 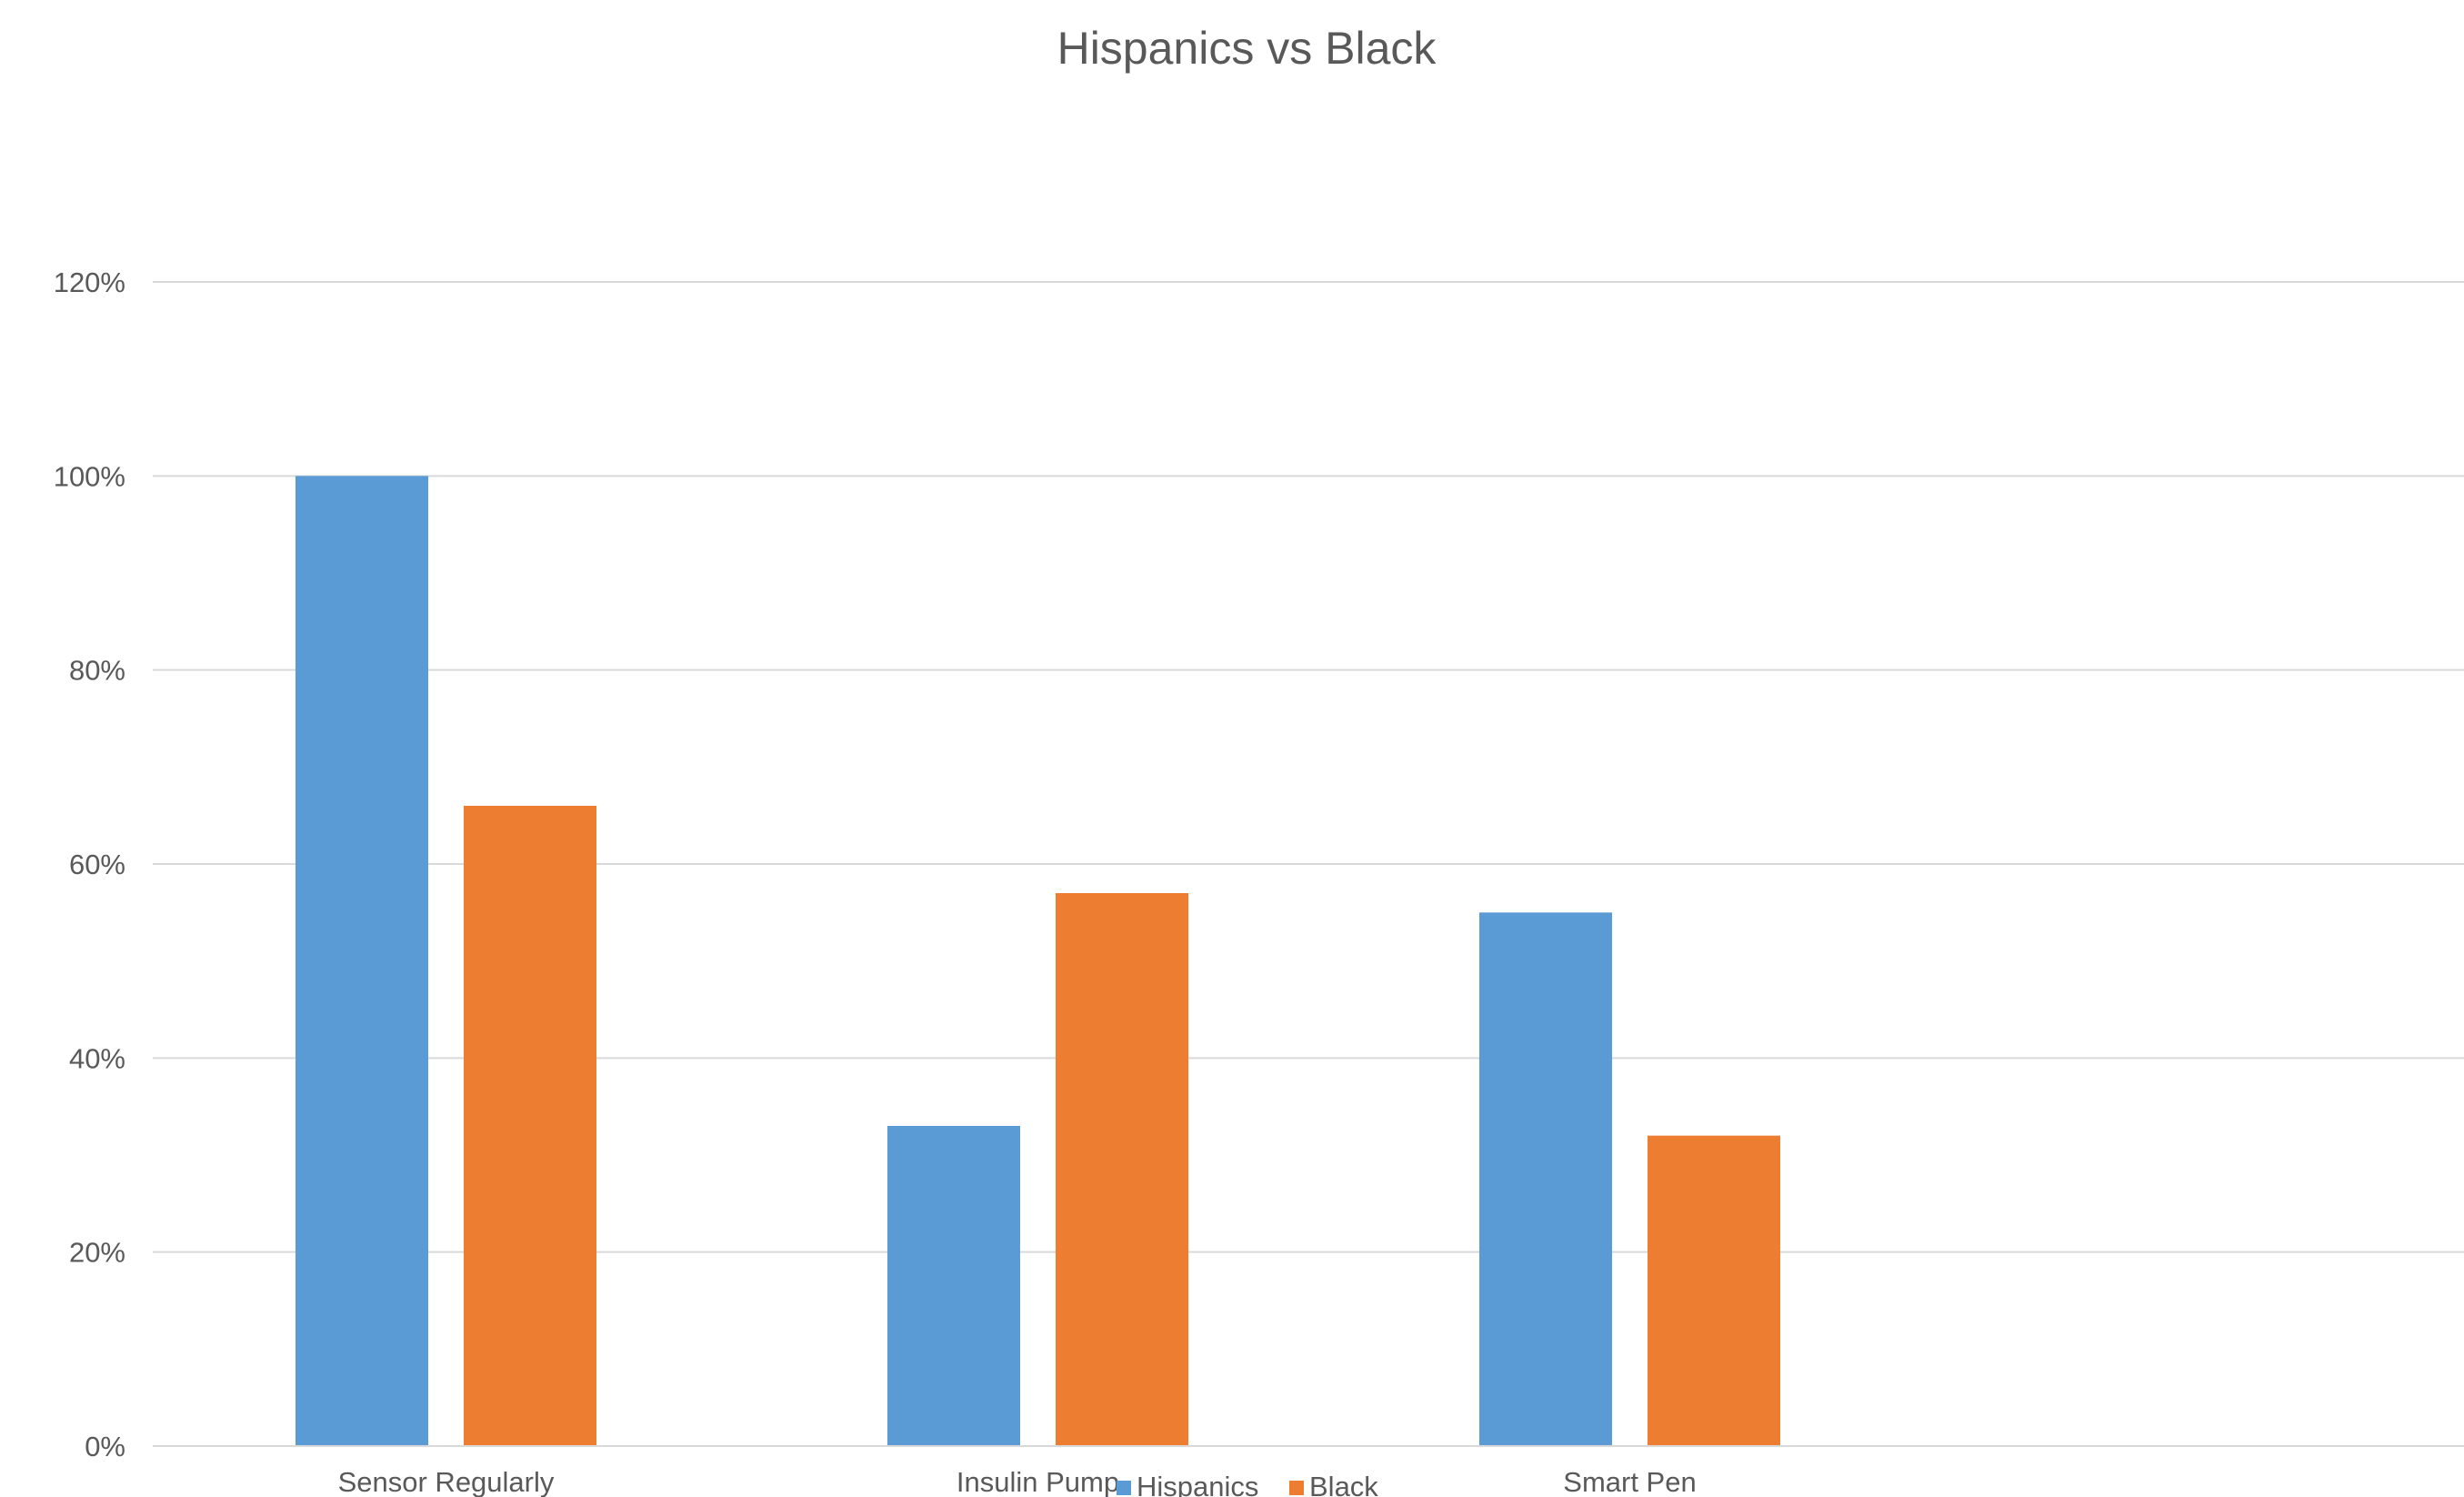 I want to click on y-tick-label: 60%, so click(x=97, y=865).